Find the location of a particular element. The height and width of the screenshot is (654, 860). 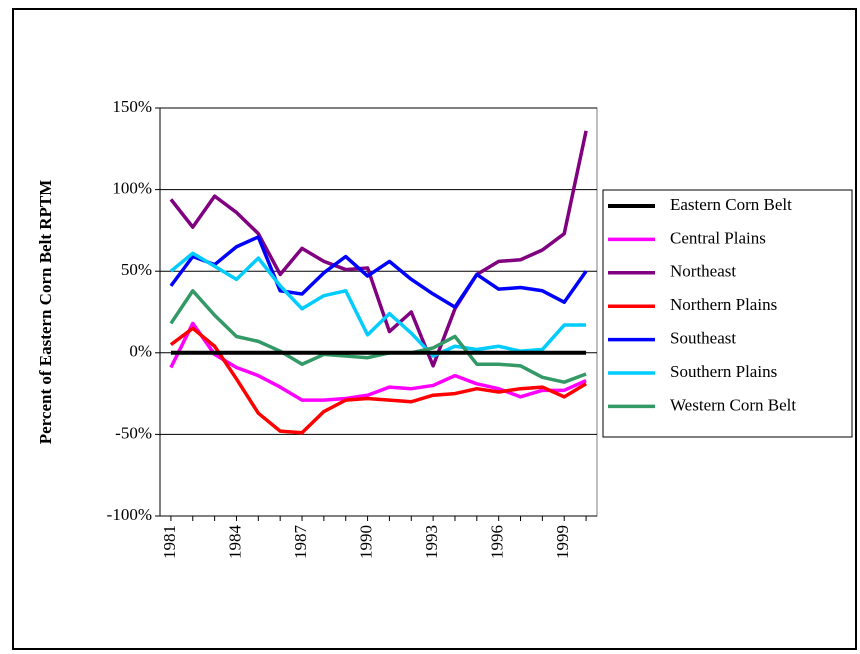

x-tick-label: 1999 is located at coordinates (562, 542).